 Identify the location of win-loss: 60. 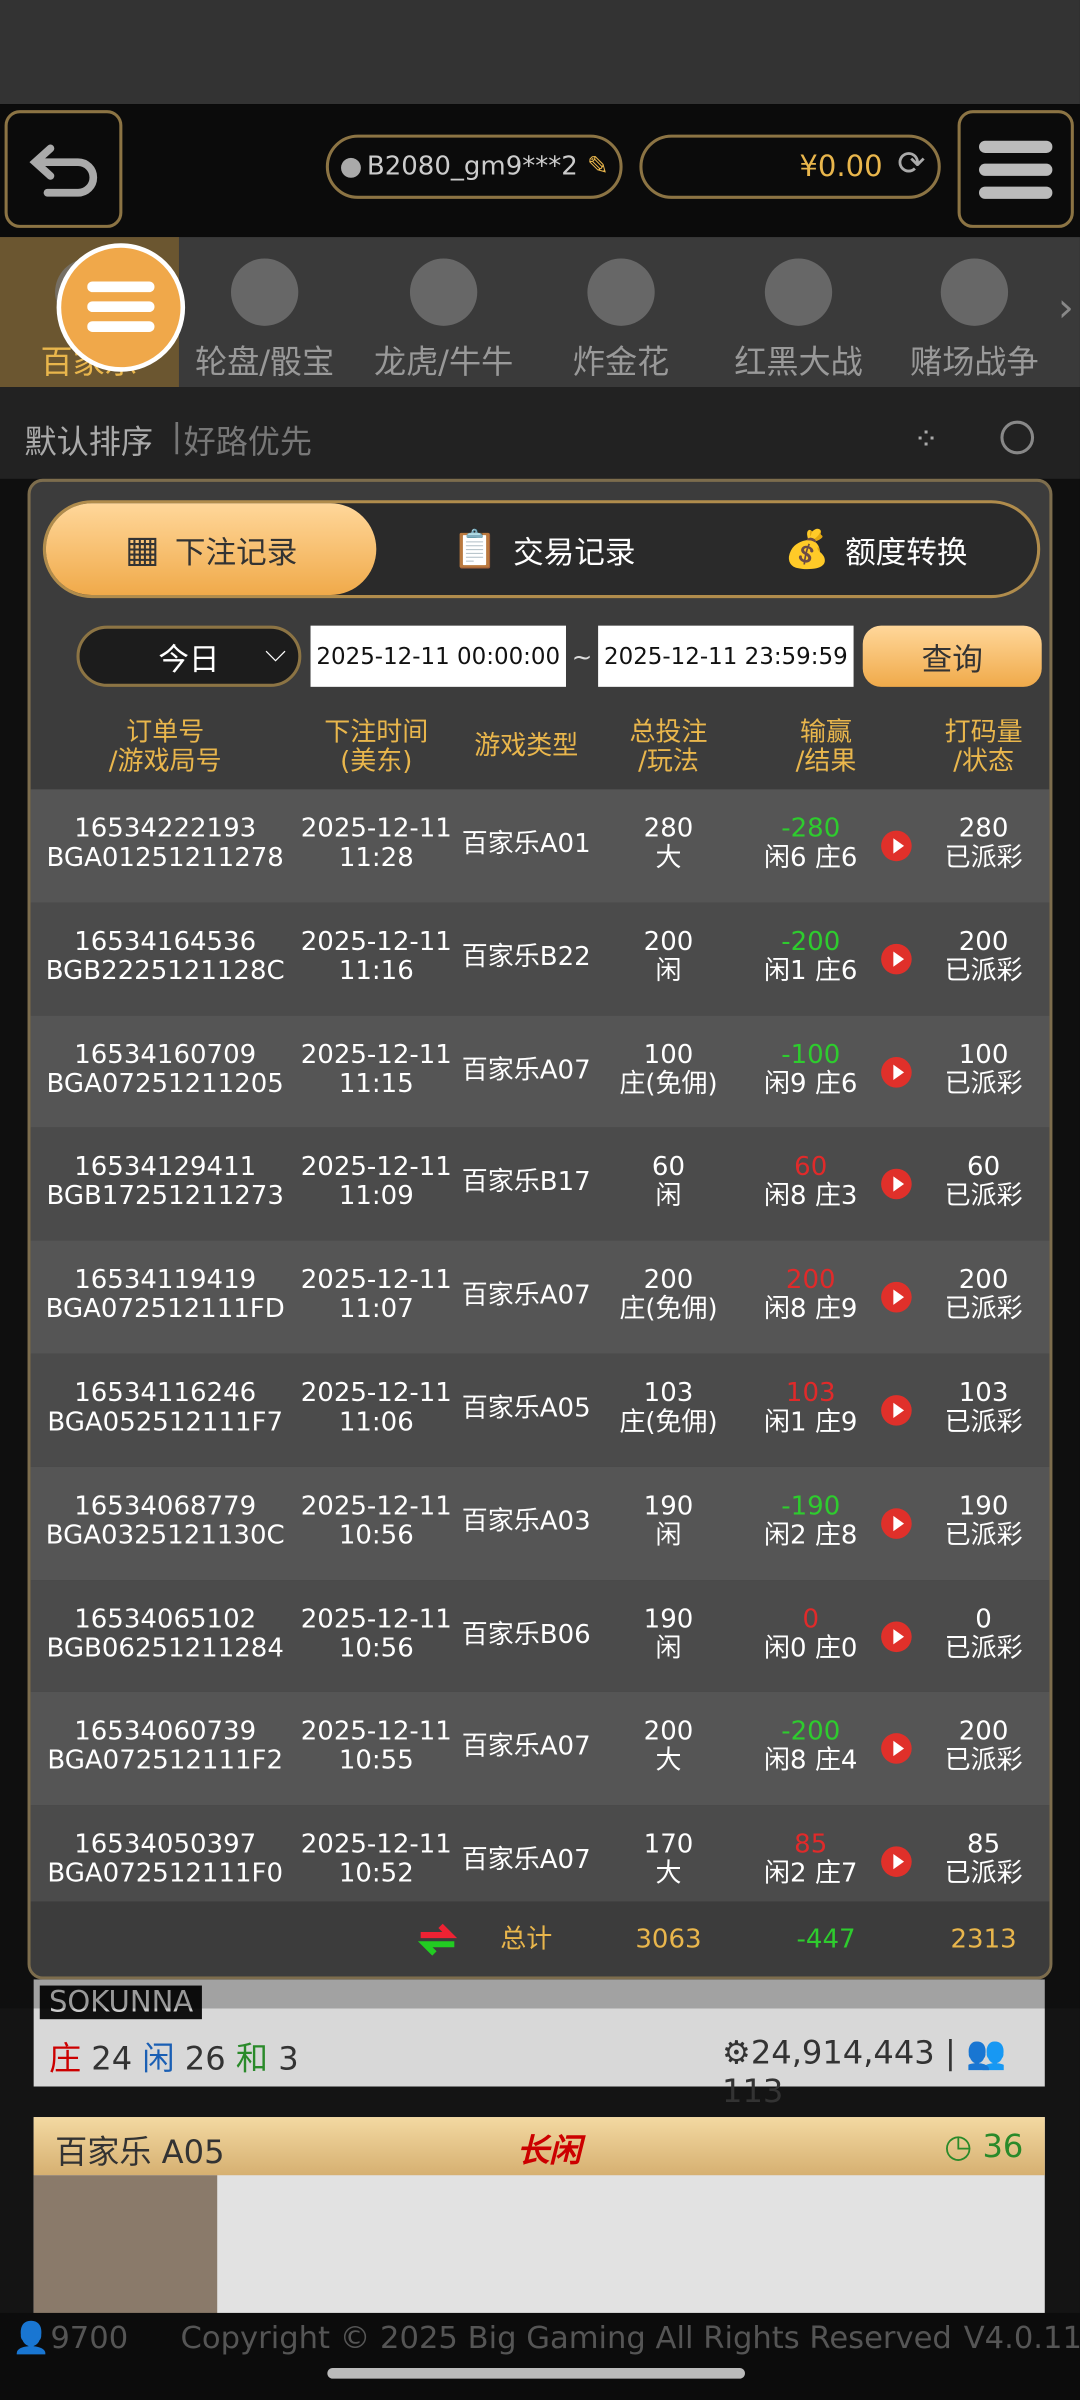
(811, 1168).